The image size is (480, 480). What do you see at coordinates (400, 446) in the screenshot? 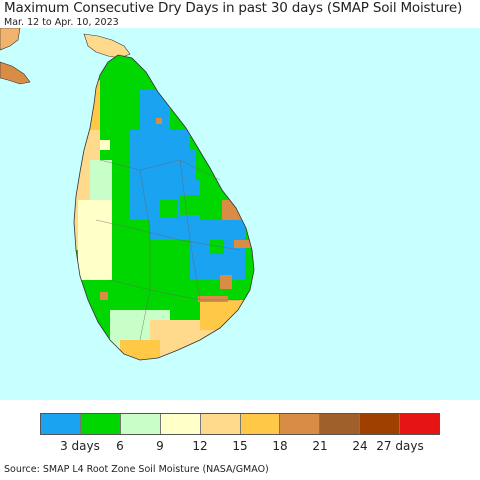
I see `legend-label-8: 27 days` at bounding box center [400, 446].